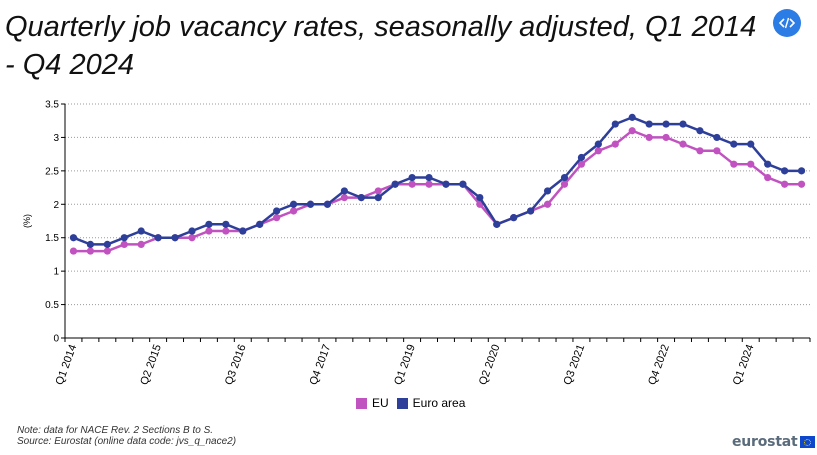  I want to click on logo-text: eurostat, so click(765, 442).